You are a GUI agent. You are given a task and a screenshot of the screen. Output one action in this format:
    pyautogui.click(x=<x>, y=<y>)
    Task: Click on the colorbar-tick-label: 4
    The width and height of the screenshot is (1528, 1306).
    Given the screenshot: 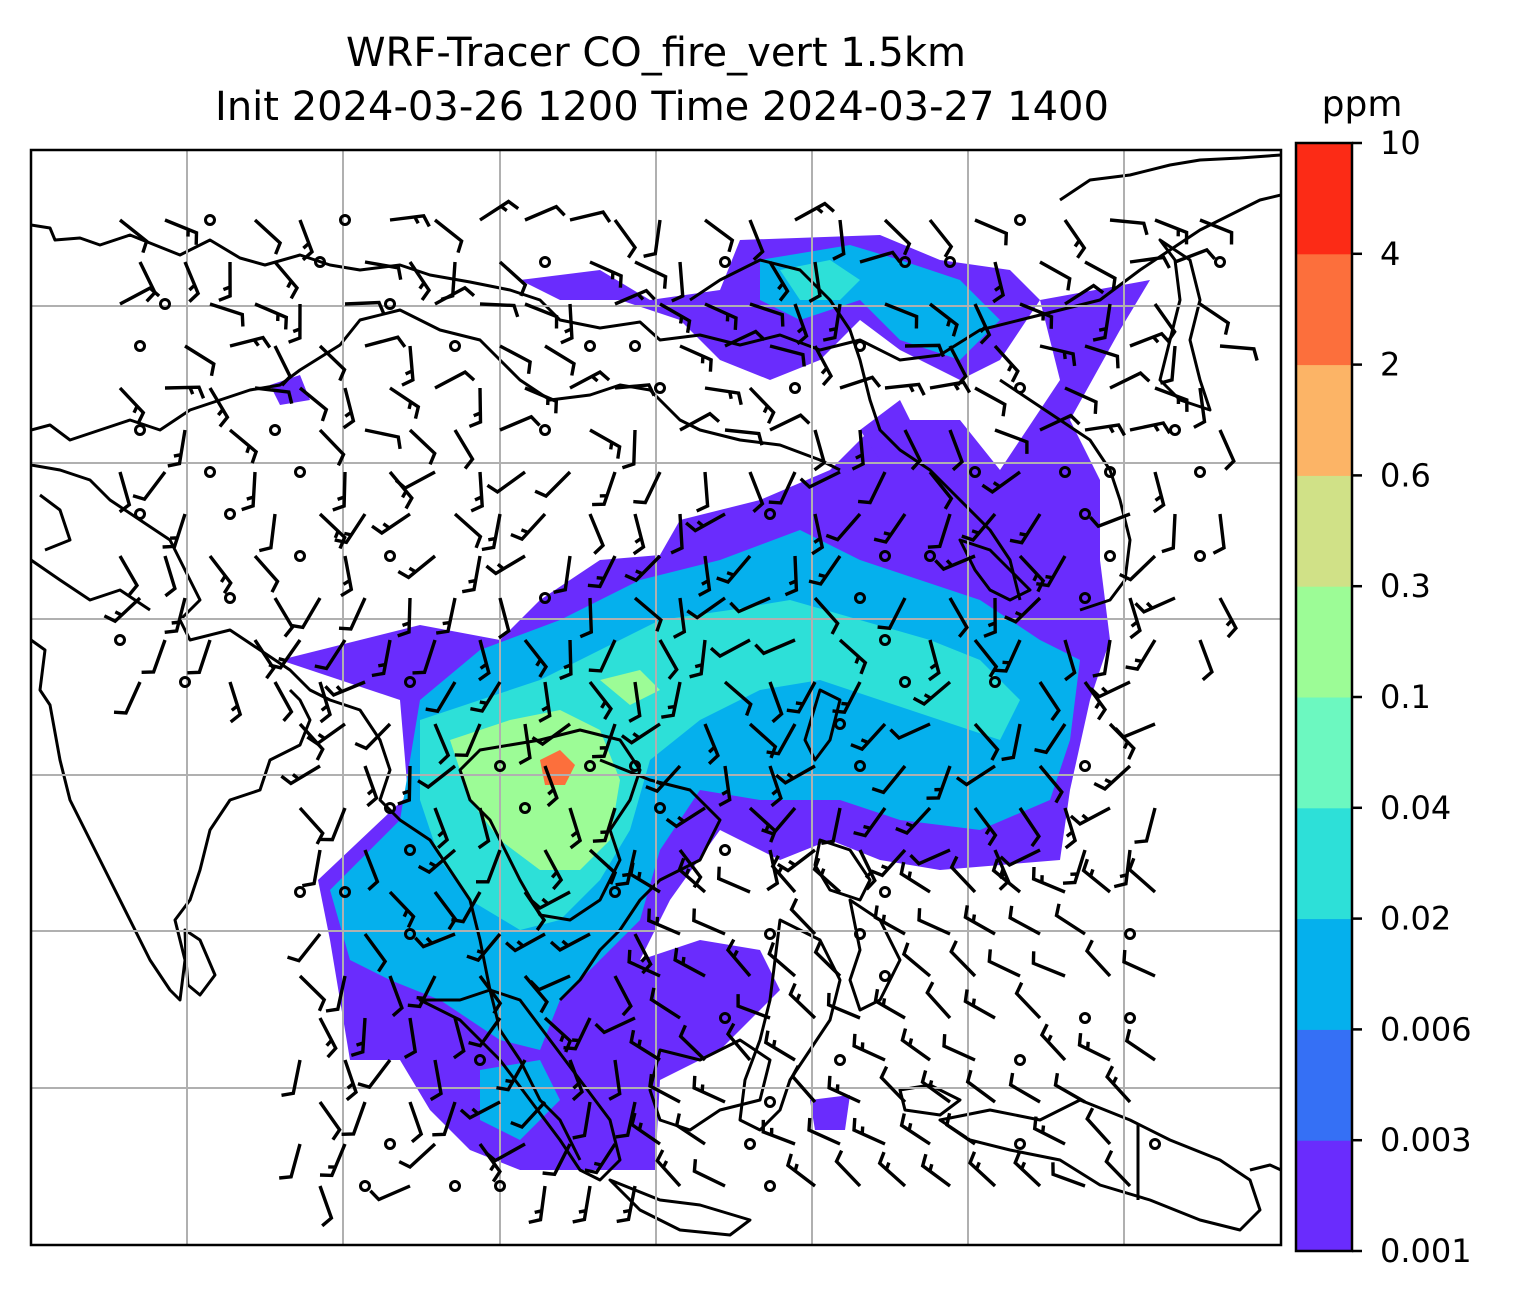 What is the action you would take?
    pyautogui.click(x=1390, y=254)
    